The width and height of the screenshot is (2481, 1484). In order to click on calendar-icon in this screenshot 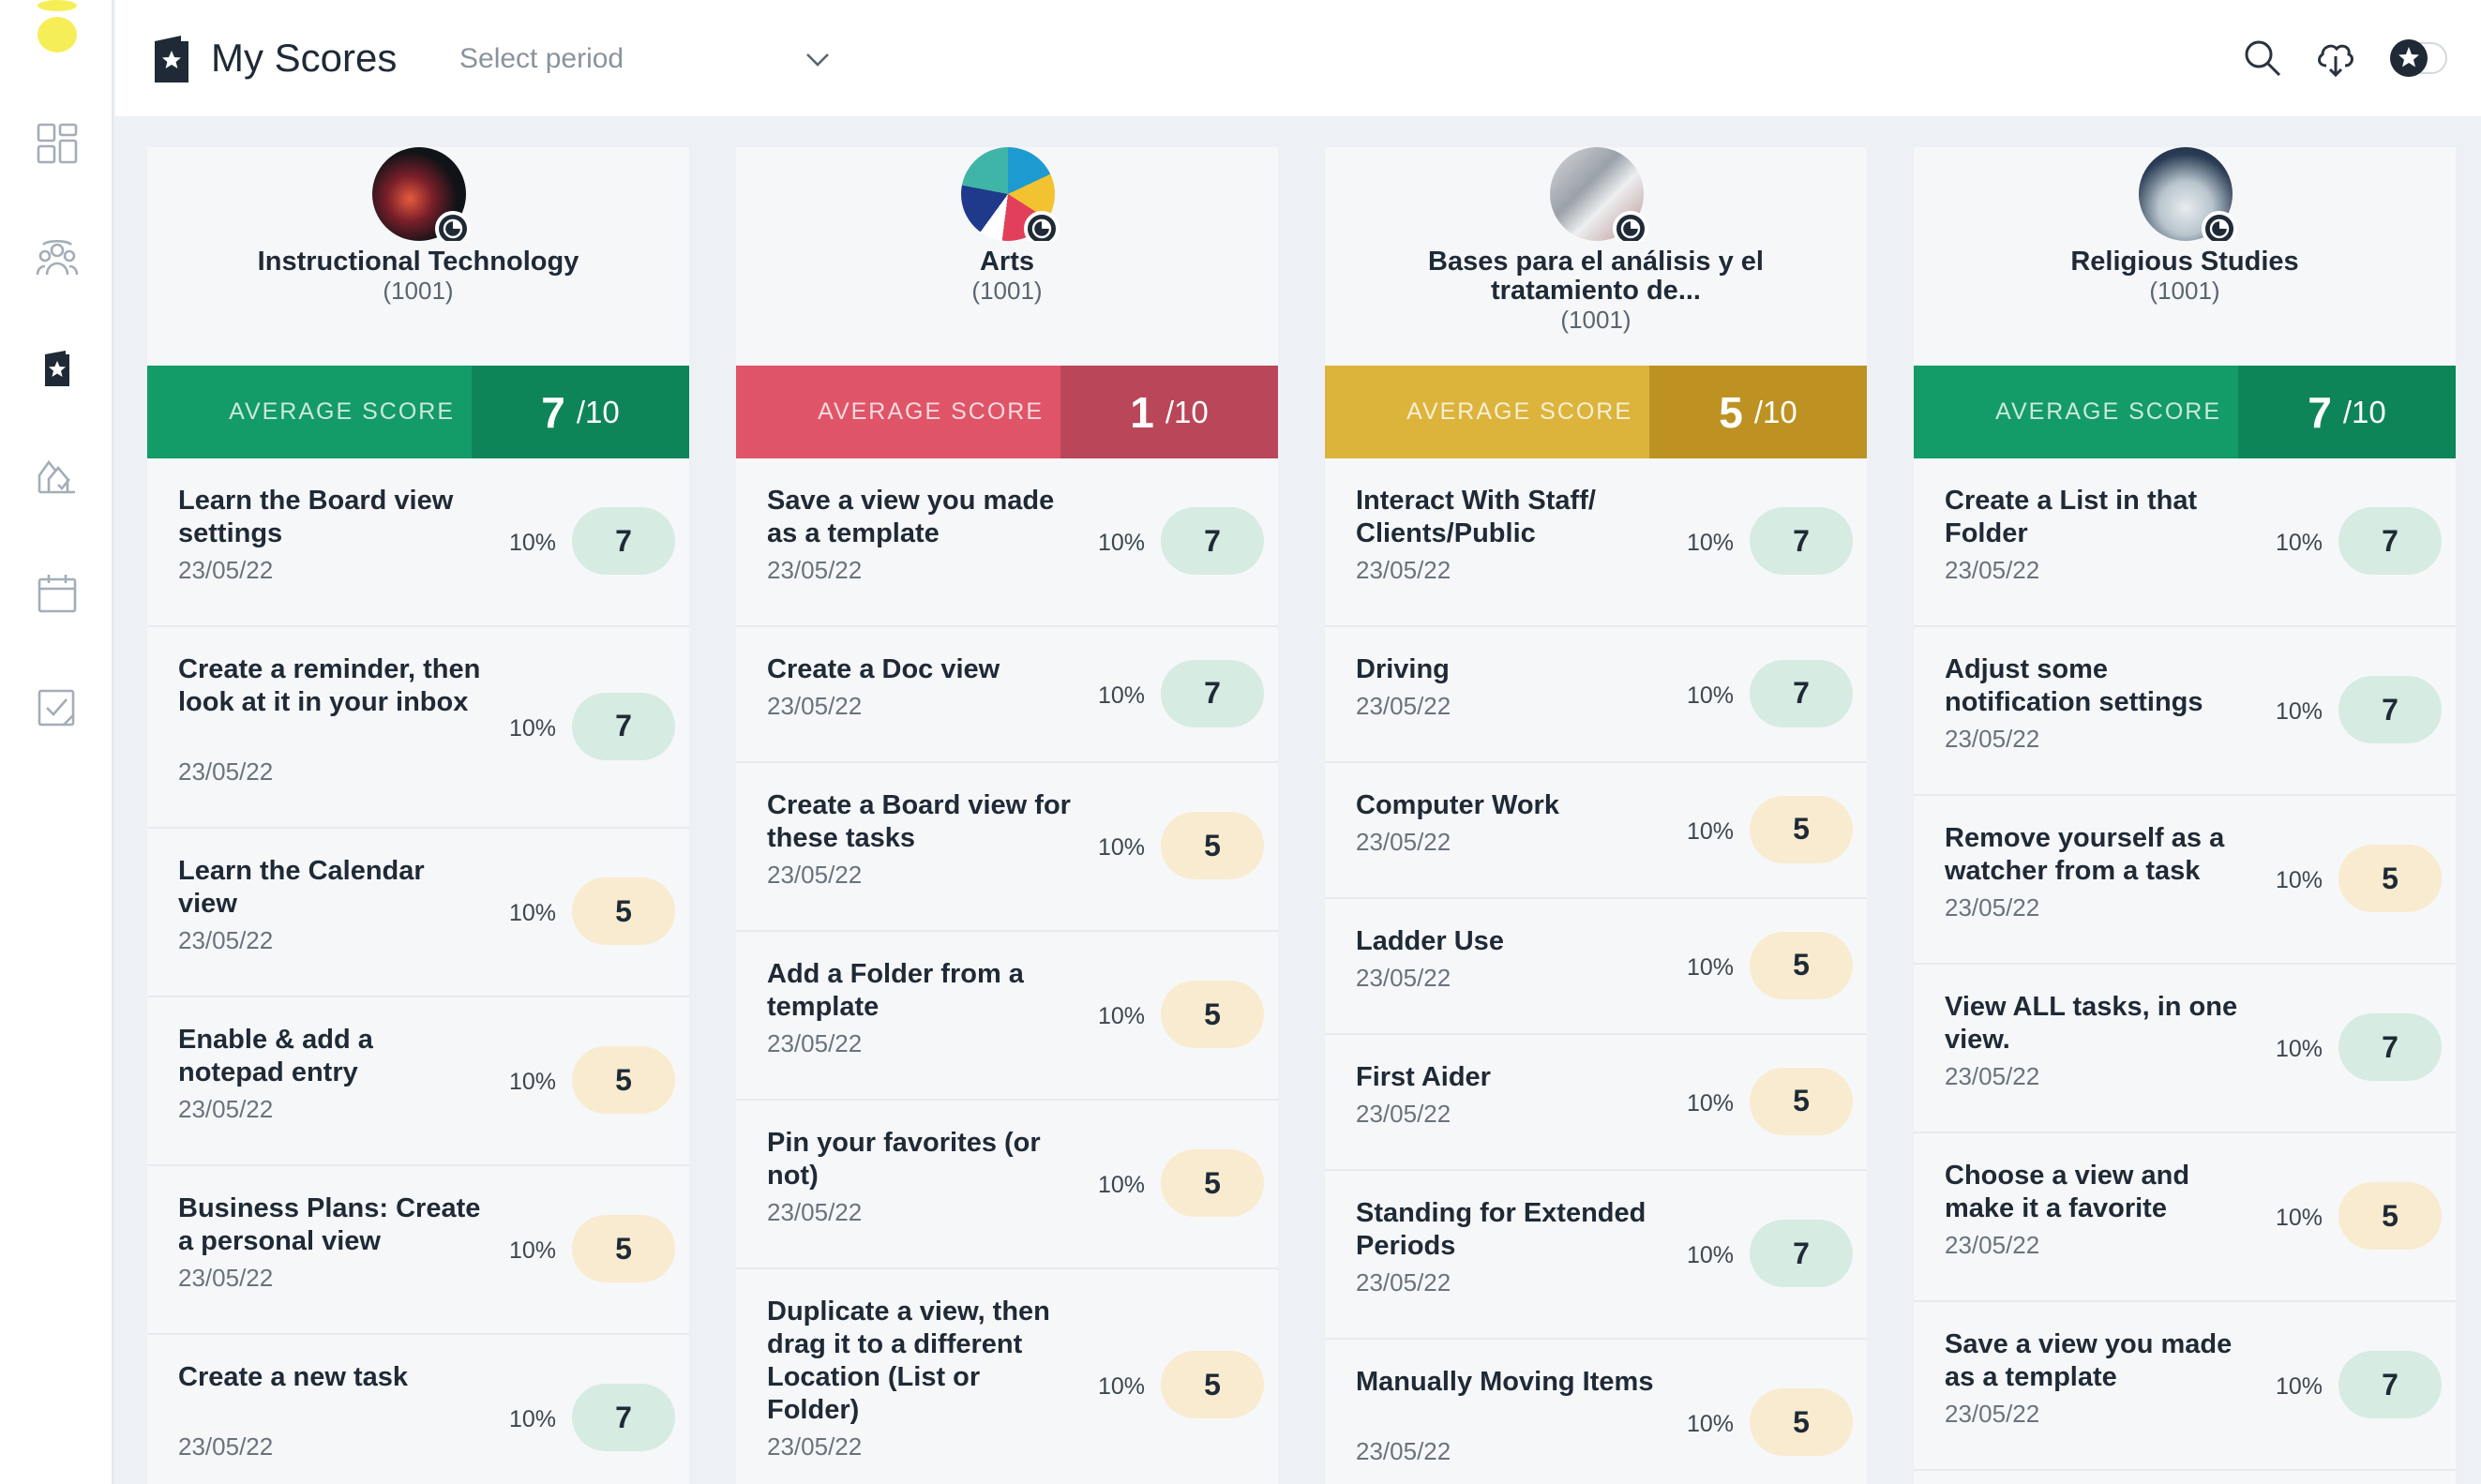, I will do `click(57, 593)`.